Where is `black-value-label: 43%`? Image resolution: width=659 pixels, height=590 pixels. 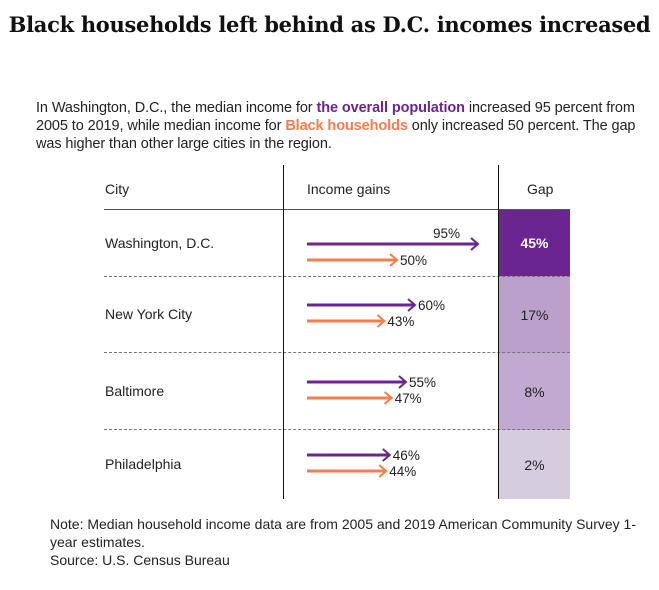 black-value-label: 43% is located at coordinates (400, 321).